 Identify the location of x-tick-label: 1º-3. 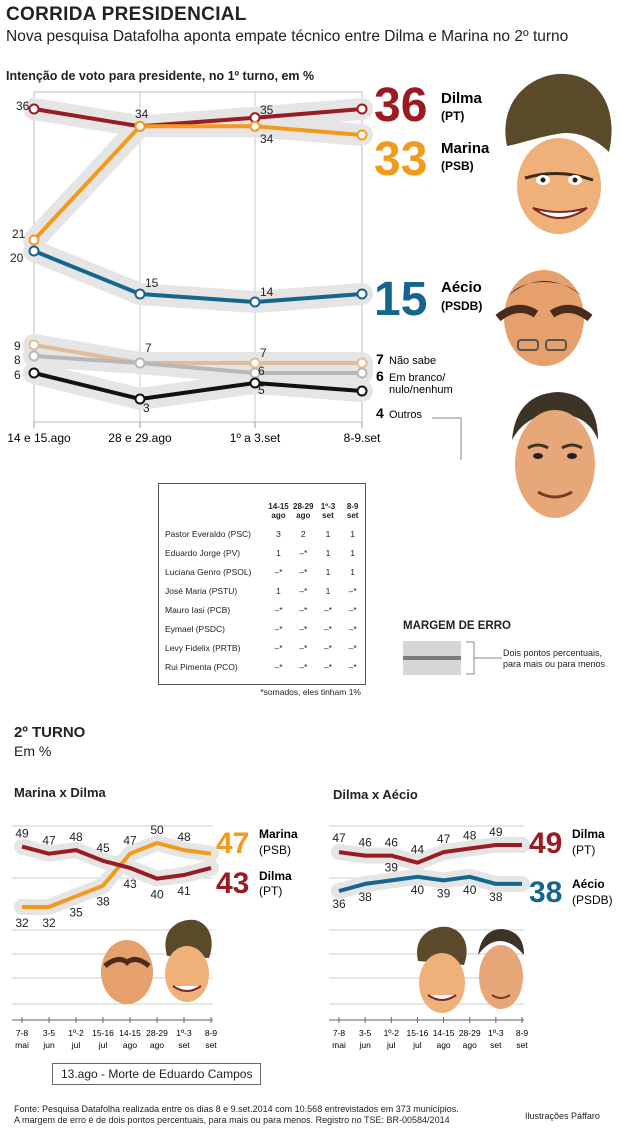
(184, 1033).